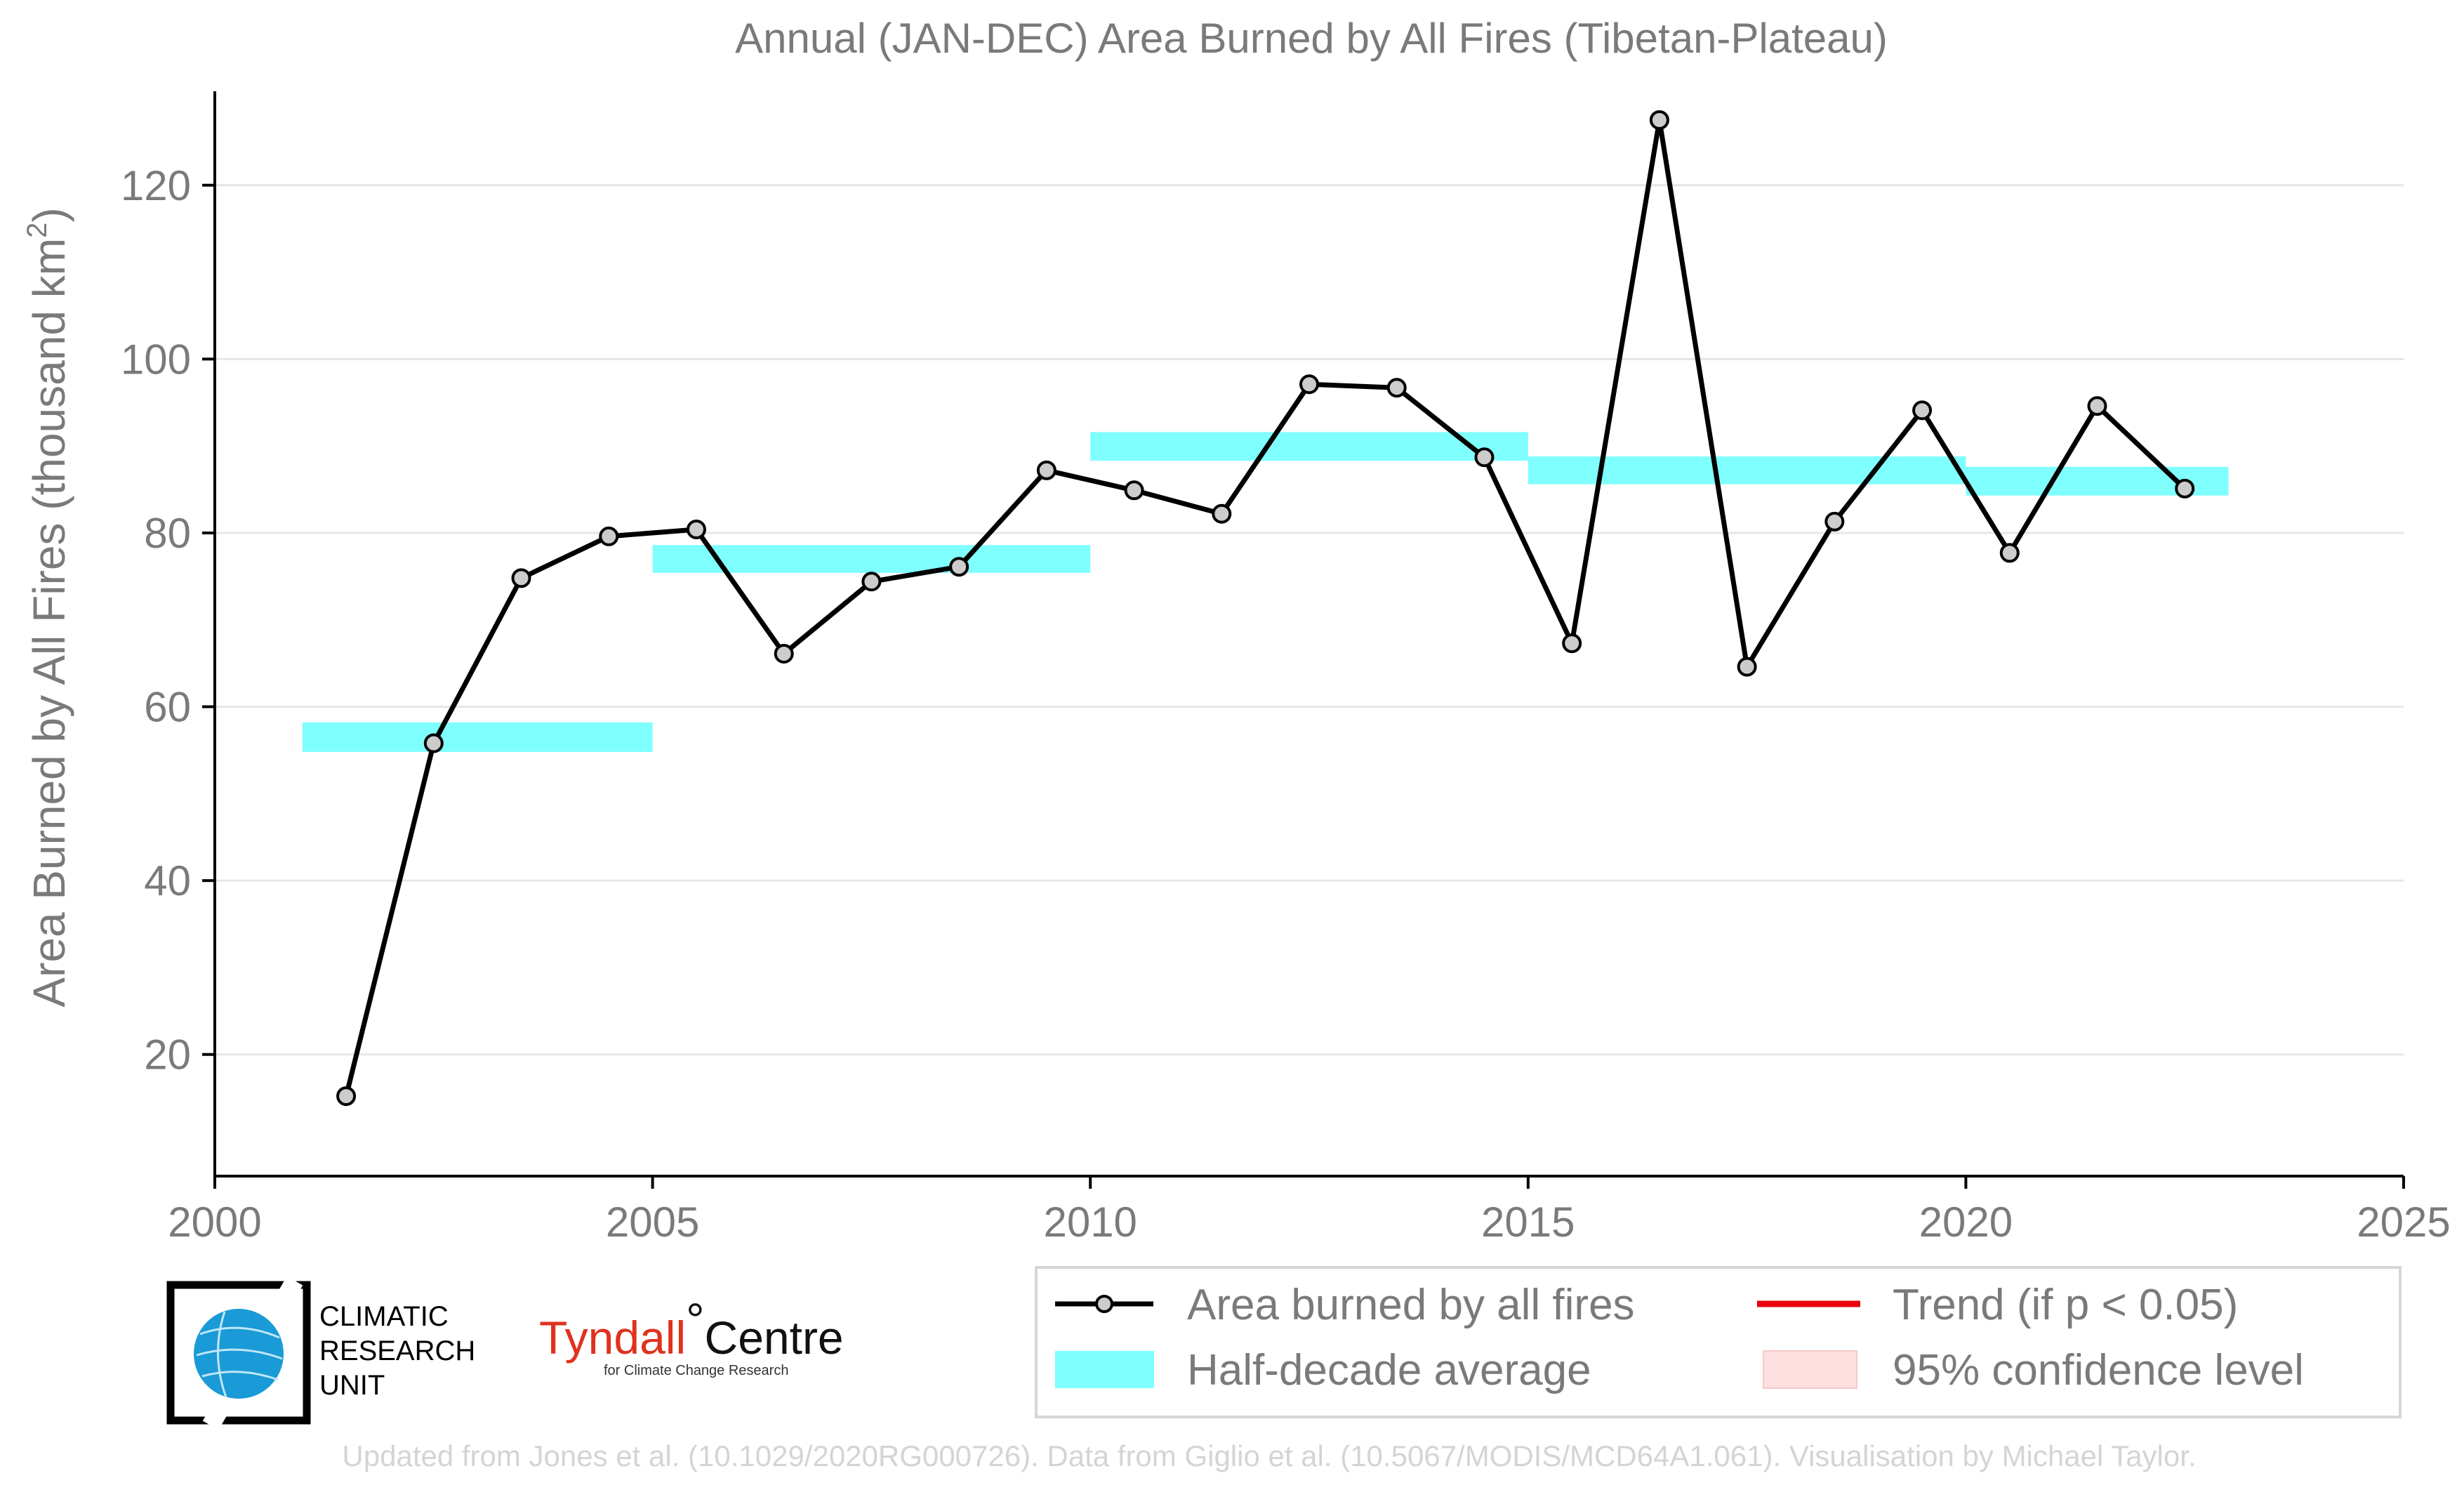 Image resolution: width=2464 pixels, height=1497 pixels. What do you see at coordinates (49, 214) in the screenshot?
I see `y-axis-label-end: )` at bounding box center [49, 214].